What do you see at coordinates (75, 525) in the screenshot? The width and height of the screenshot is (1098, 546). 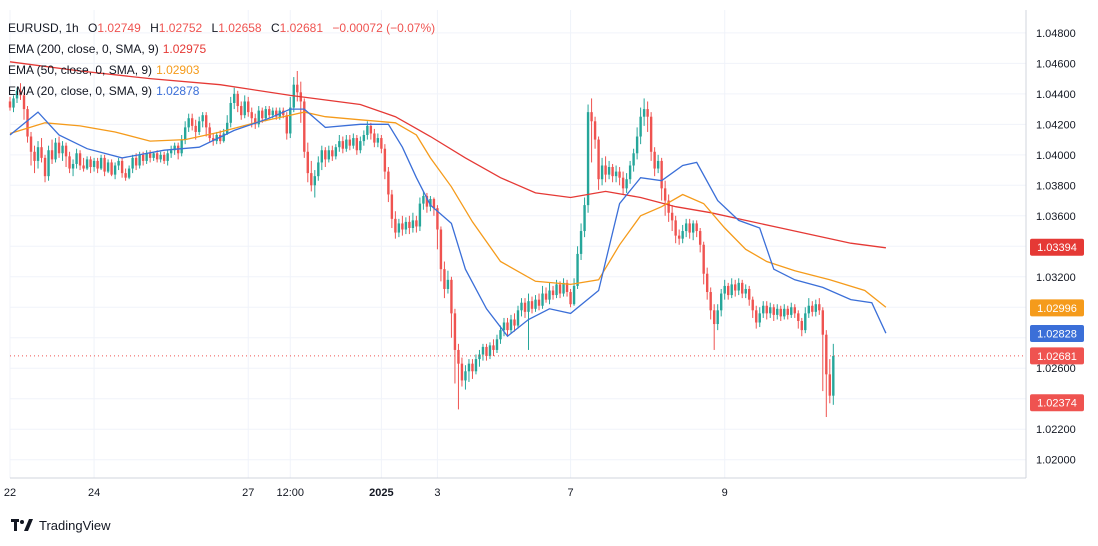 I see `brand-name: TradingView` at bounding box center [75, 525].